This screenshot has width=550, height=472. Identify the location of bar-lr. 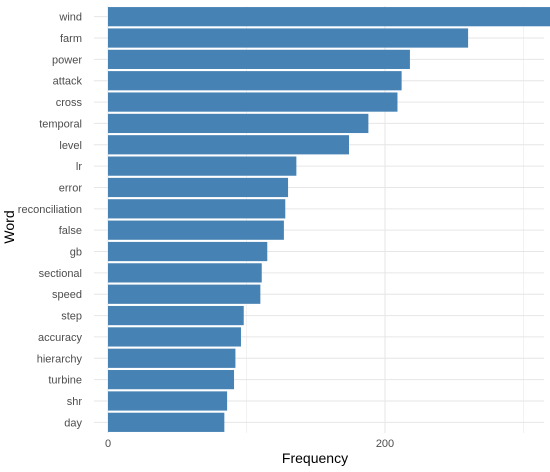
(202, 166).